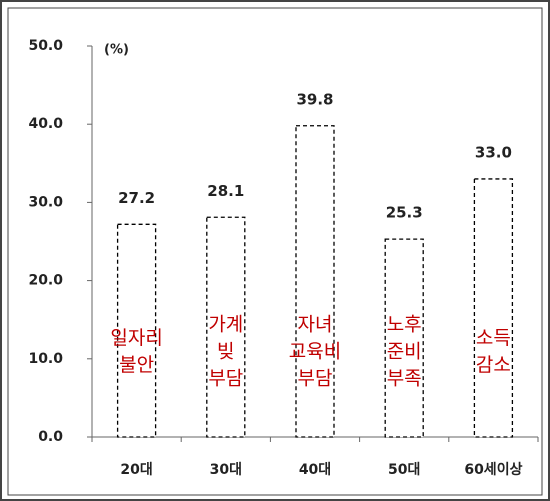 The height and width of the screenshot is (501, 550). I want to click on bar-annotation: 가계, so click(225, 325).